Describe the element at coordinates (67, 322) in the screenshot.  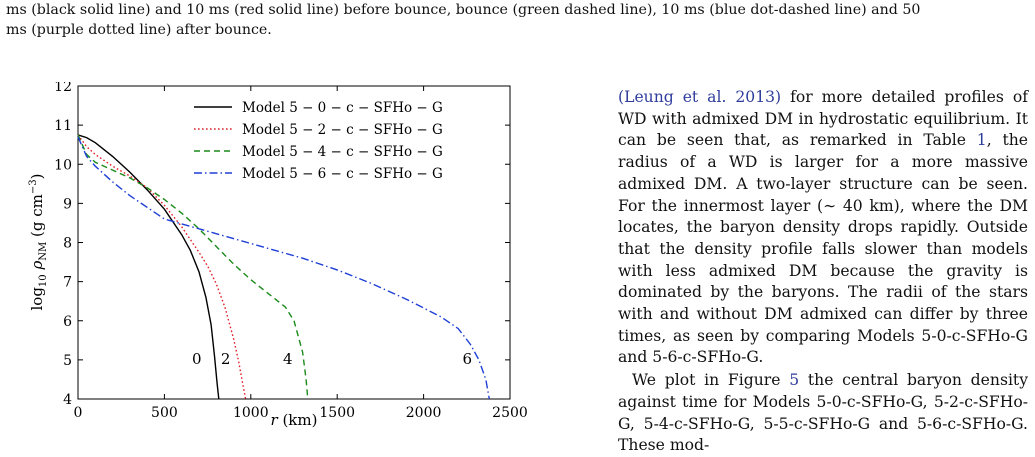
I see `y-tick-label: 6` at that location.